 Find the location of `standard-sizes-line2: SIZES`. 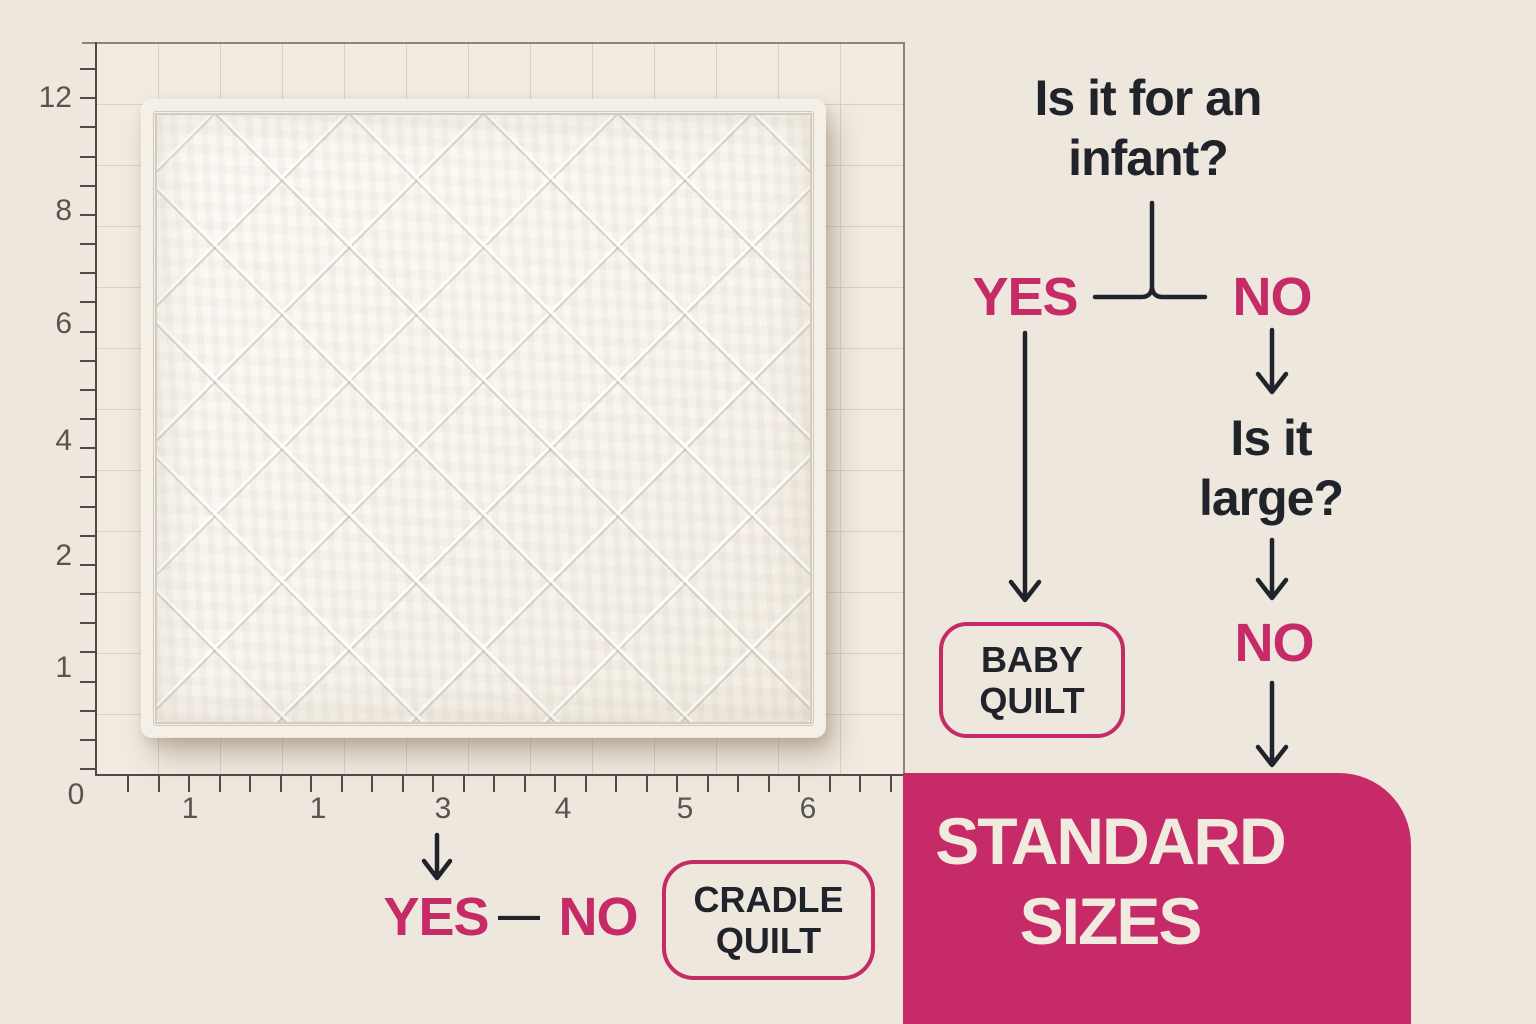

standard-sizes-line2: SIZES is located at coordinates (1111, 921).